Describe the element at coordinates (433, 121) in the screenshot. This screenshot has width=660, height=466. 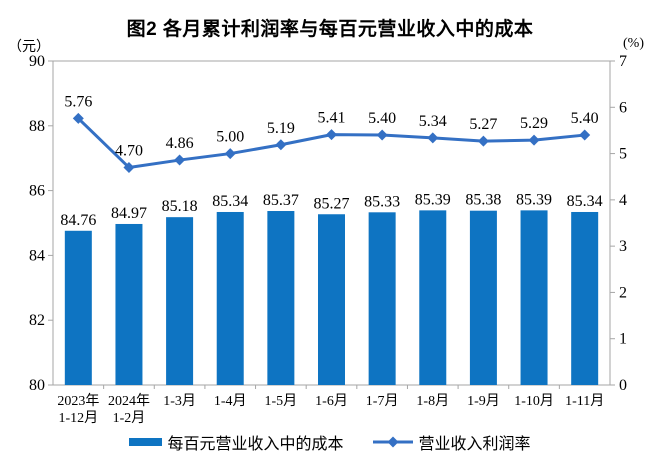
I see `line-value-label: 5.34` at that location.